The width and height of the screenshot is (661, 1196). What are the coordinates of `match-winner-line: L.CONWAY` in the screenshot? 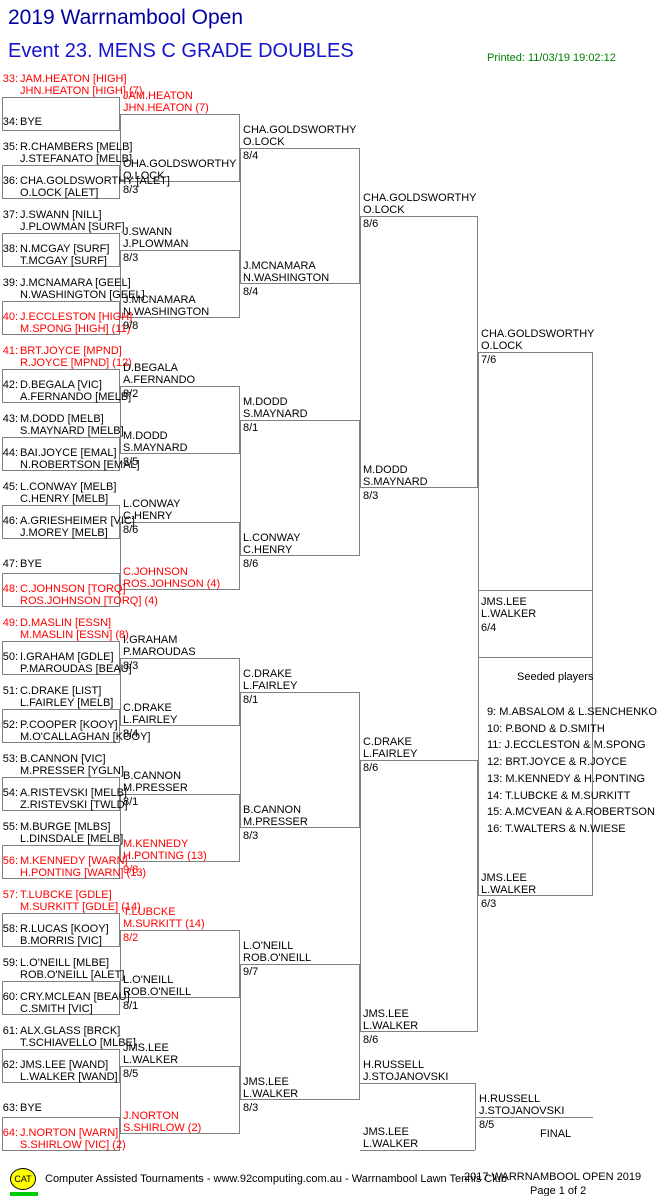 It's located at (152, 504).